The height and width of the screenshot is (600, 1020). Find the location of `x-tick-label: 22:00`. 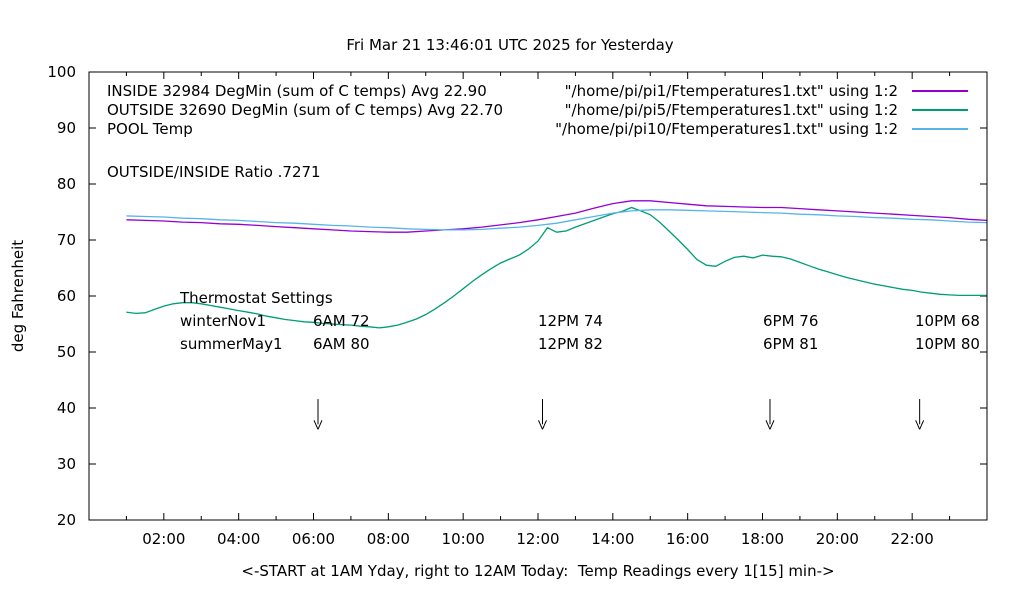

x-tick-label: 22:00 is located at coordinates (912, 539).